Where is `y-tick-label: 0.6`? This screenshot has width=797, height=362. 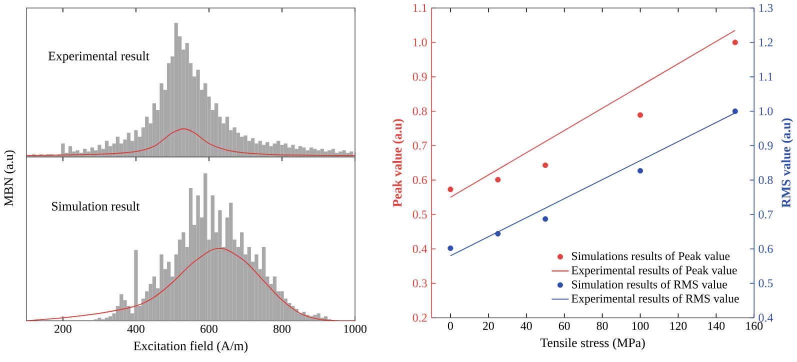 y-tick-label: 0.6 is located at coordinates (419, 180).